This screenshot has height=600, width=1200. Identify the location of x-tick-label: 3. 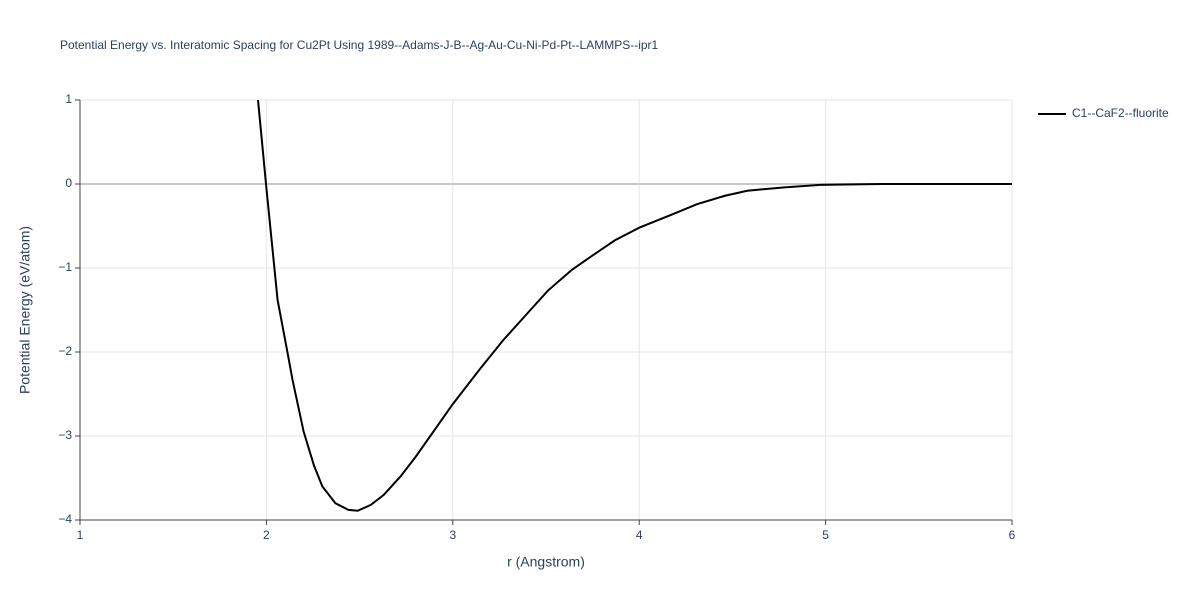
(452, 535).